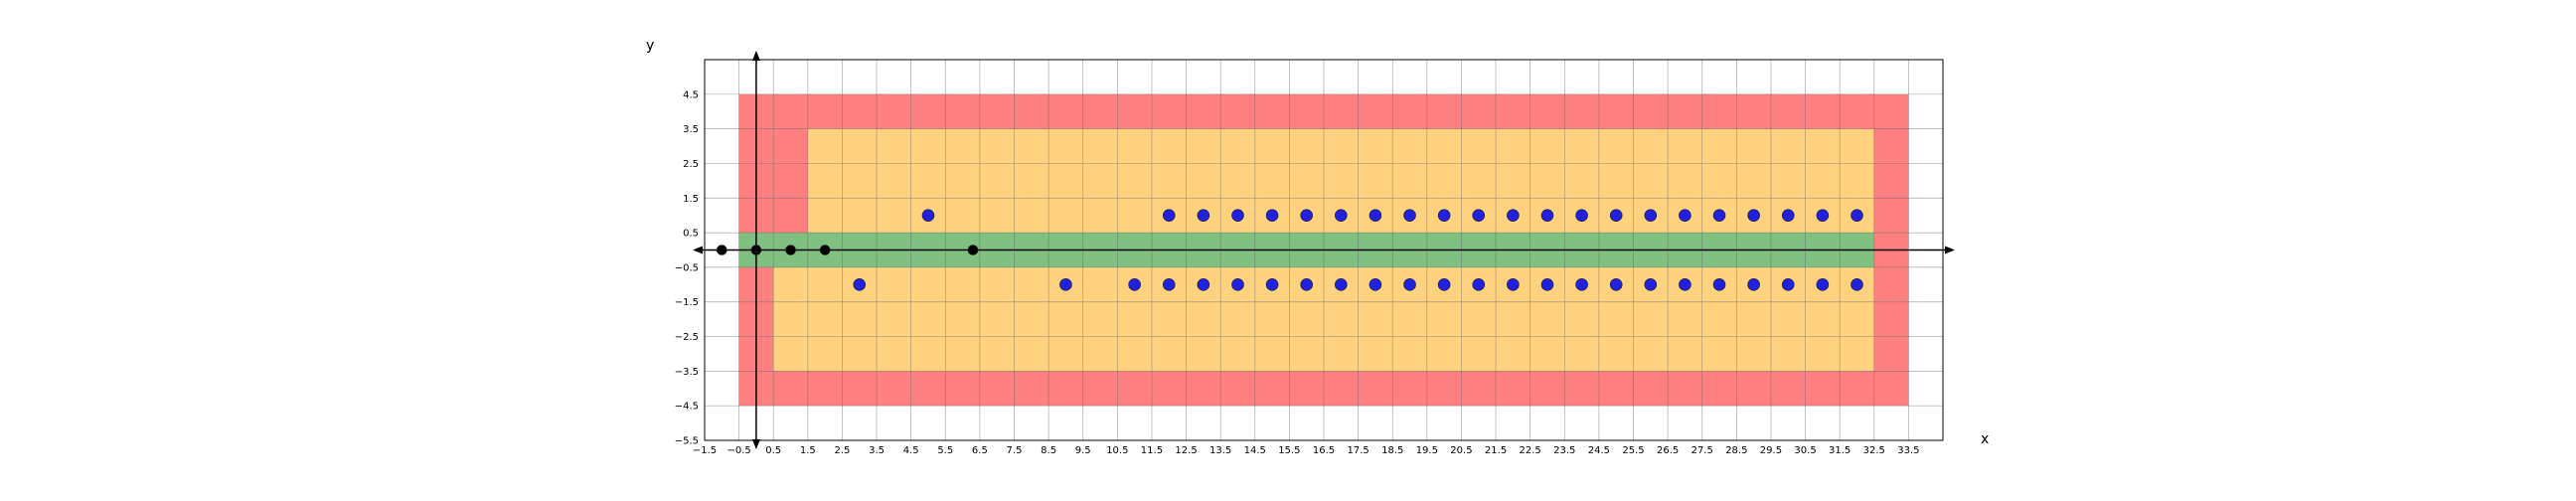  Describe the element at coordinates (1083, 450) in the screenshot. I see `x-tick-label: 9.5` at that location.